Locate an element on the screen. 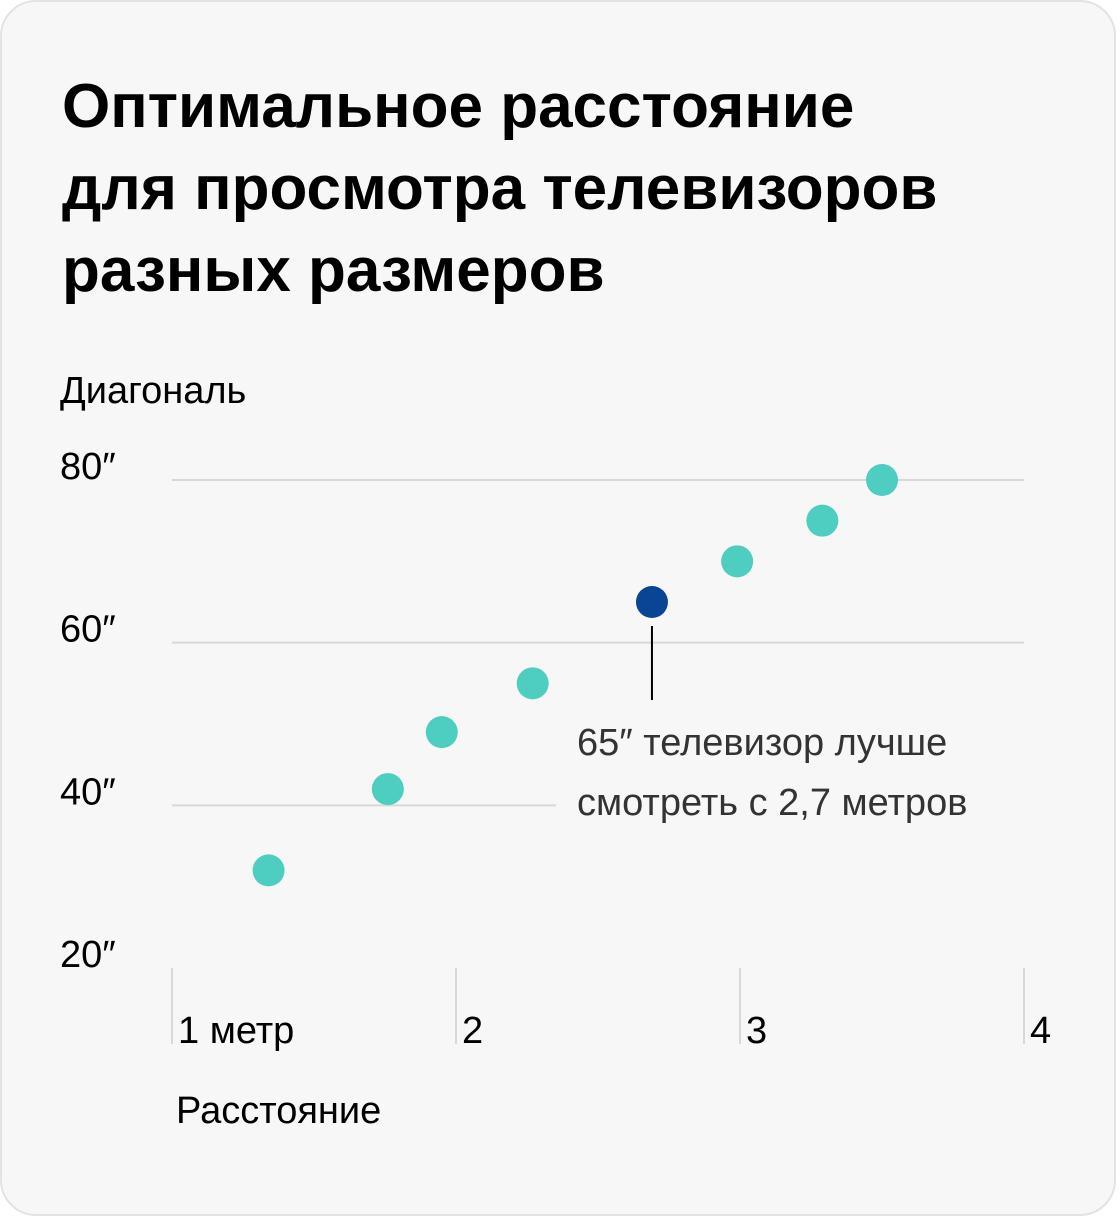 This screenshot has width=1120, height=1220. annotation-text-line: смотреть с 2,7 метров is located at coordinates (772, 803).